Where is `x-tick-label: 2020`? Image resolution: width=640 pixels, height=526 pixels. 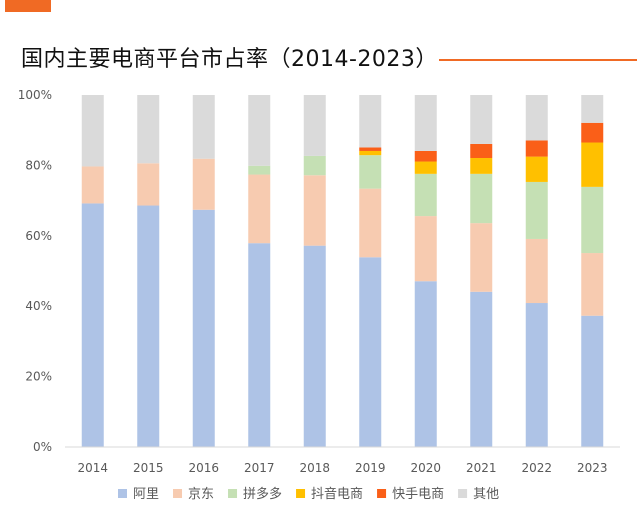
x-tick-label: 2020 is located at coordinates (425, 468).